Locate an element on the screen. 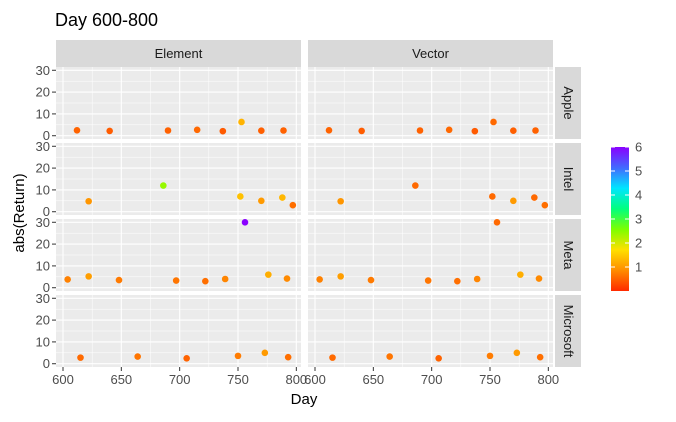 This screenshot has height=422, width=676. legend-tick-label: 6 is located at coordinates (638, 147).